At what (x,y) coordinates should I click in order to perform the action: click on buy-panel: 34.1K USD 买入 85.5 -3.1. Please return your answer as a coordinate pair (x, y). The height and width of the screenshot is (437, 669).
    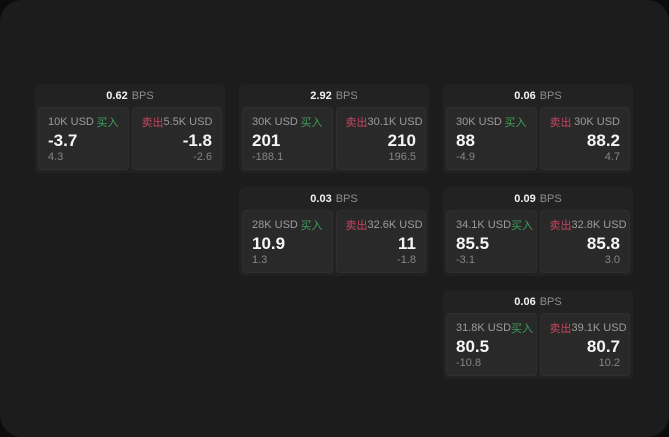
    Looking at the image, I should click on (491, 241).